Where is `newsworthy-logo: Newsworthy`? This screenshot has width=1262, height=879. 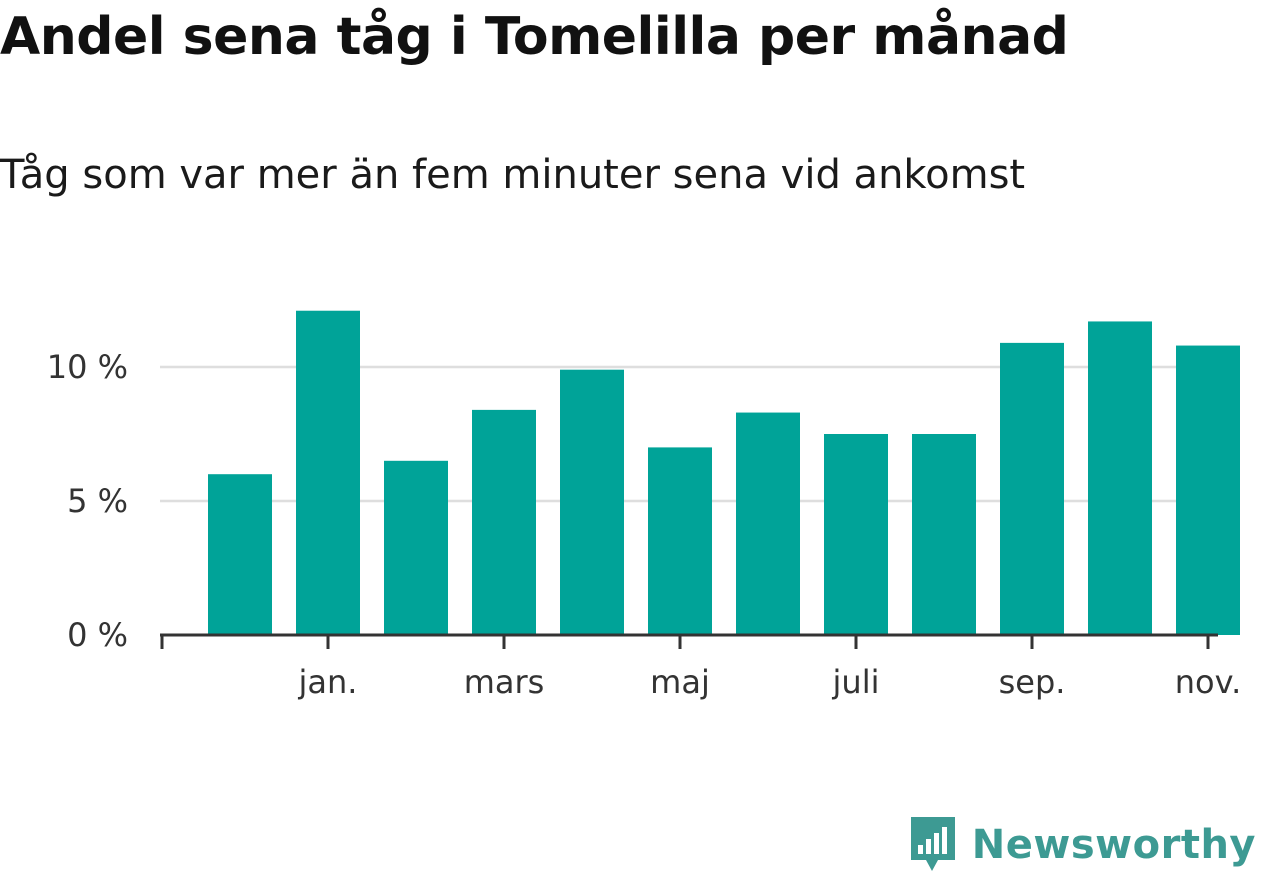
newsworthy-logo: Newsworthy is located at coordinates (1082, 845).